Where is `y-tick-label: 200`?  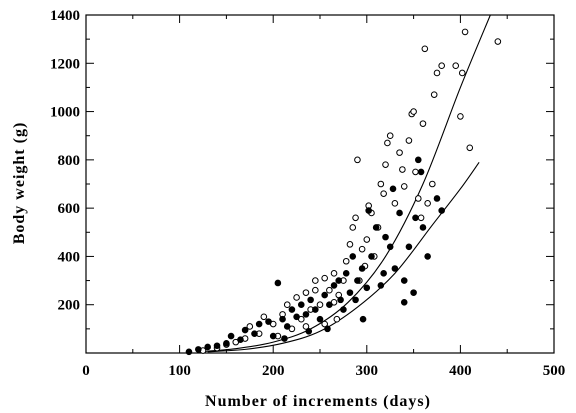
y-tick-label: 200 is located at coordinates (69, 306).